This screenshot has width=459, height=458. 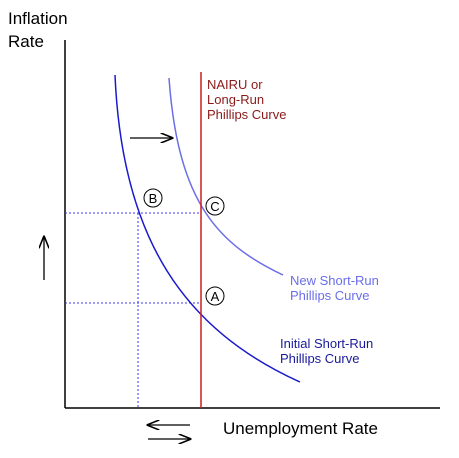 I want to click on new-short-run-phillips-curve, so click(x=226, y=176).